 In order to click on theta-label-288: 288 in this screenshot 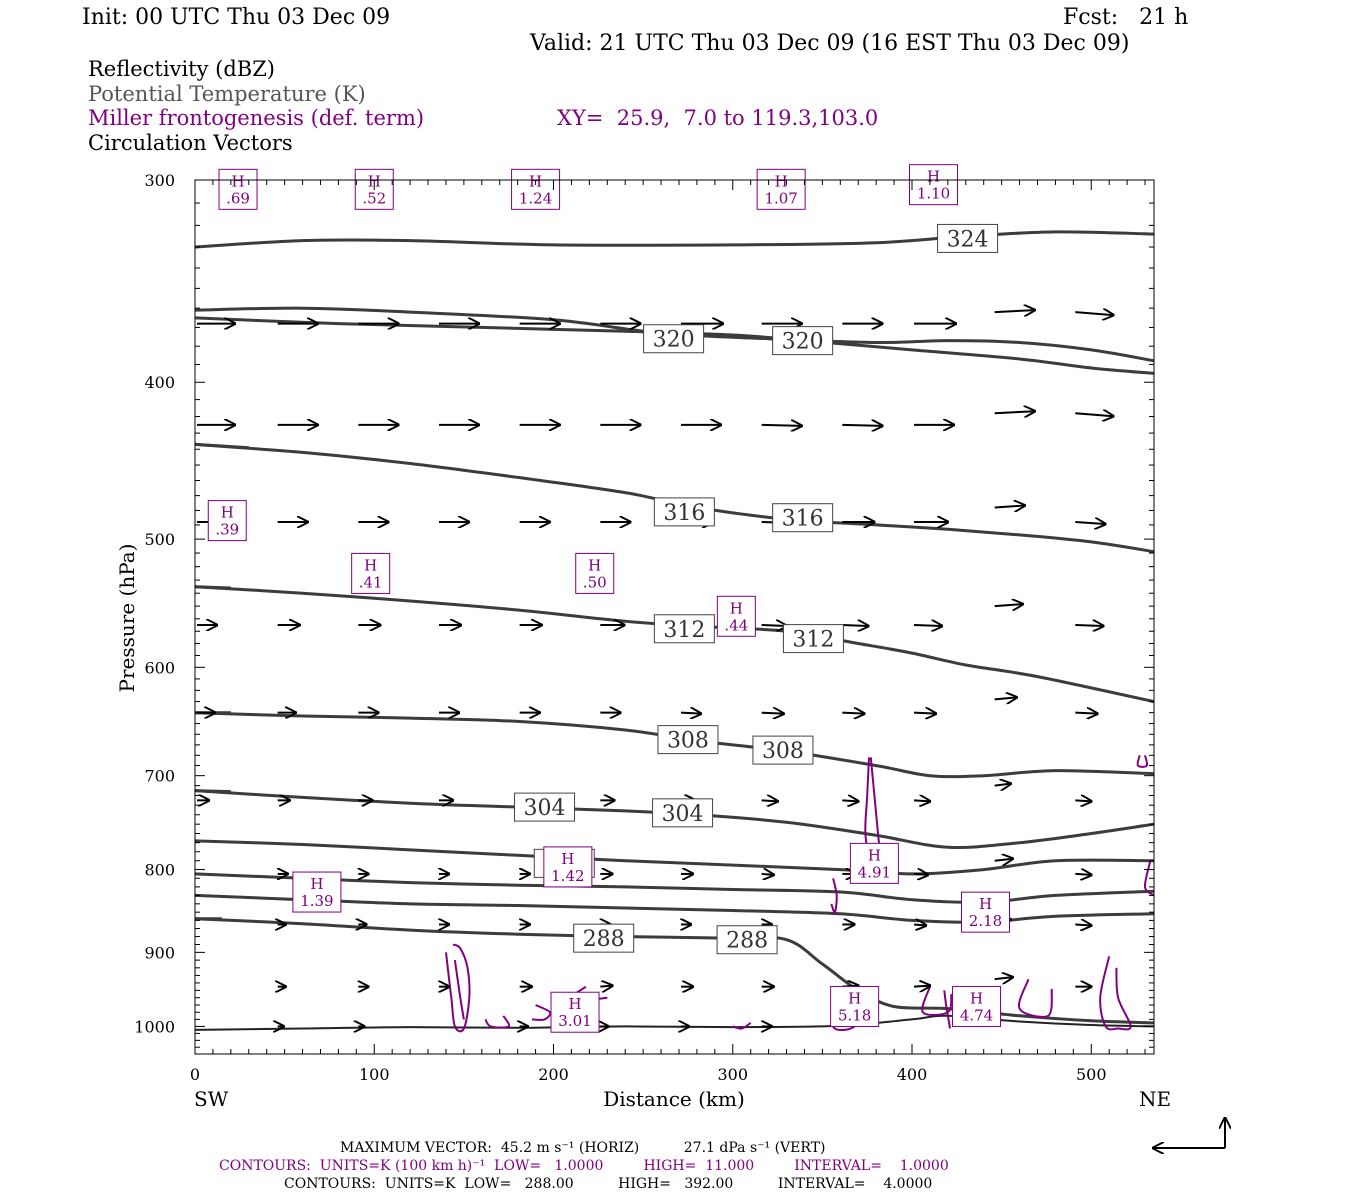, I will do `click(604, 938)`.